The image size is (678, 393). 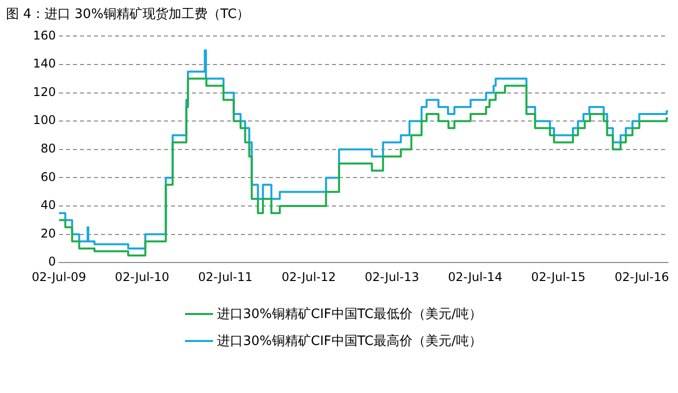 I want to click on y-tick-label: 160, so click(x=44, y=35).